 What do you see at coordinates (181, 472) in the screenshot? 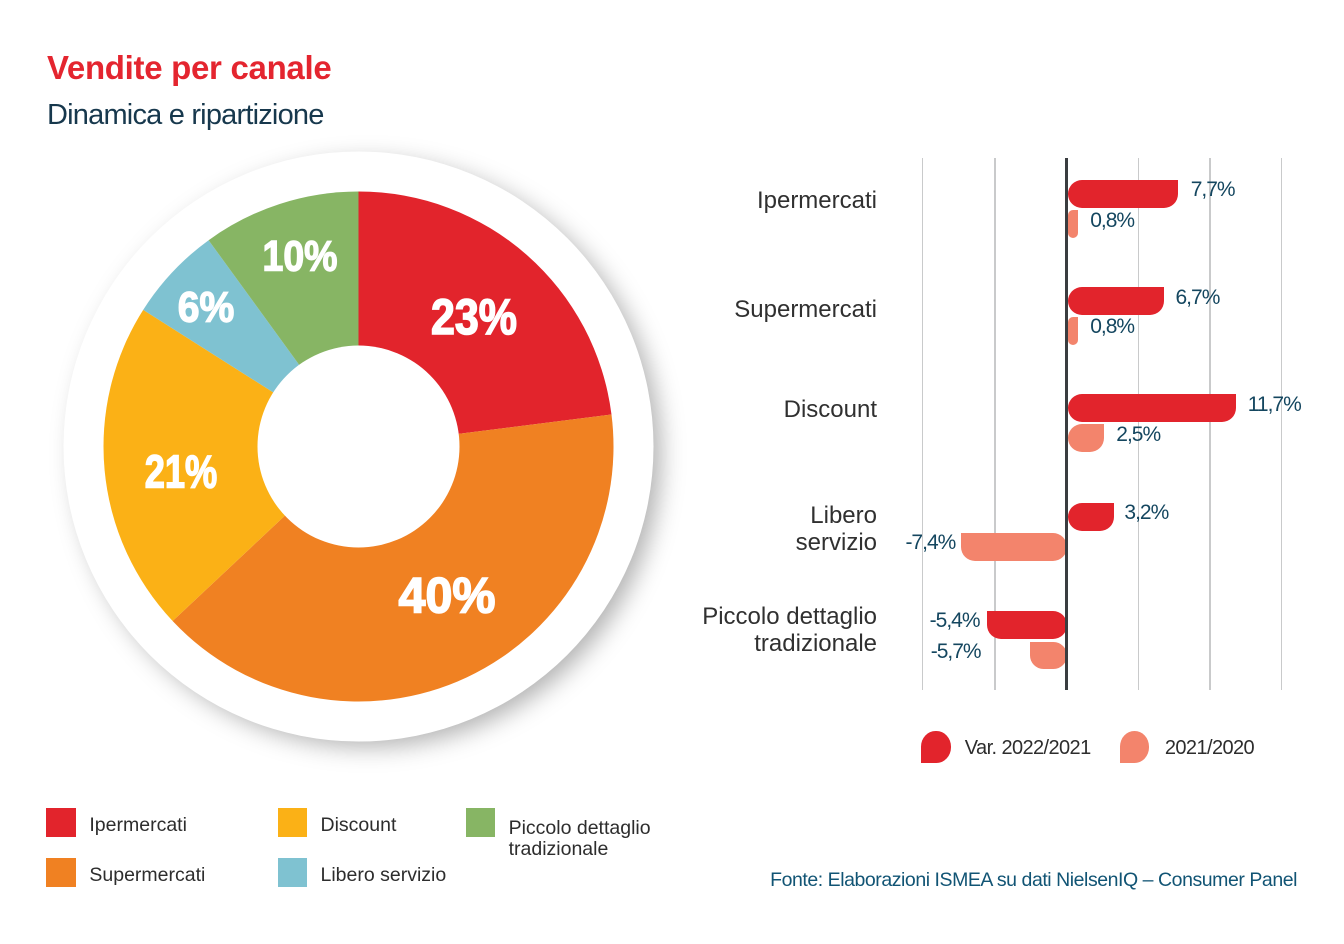
I see `svg-text: 21%` at bounding box center [181, 472].